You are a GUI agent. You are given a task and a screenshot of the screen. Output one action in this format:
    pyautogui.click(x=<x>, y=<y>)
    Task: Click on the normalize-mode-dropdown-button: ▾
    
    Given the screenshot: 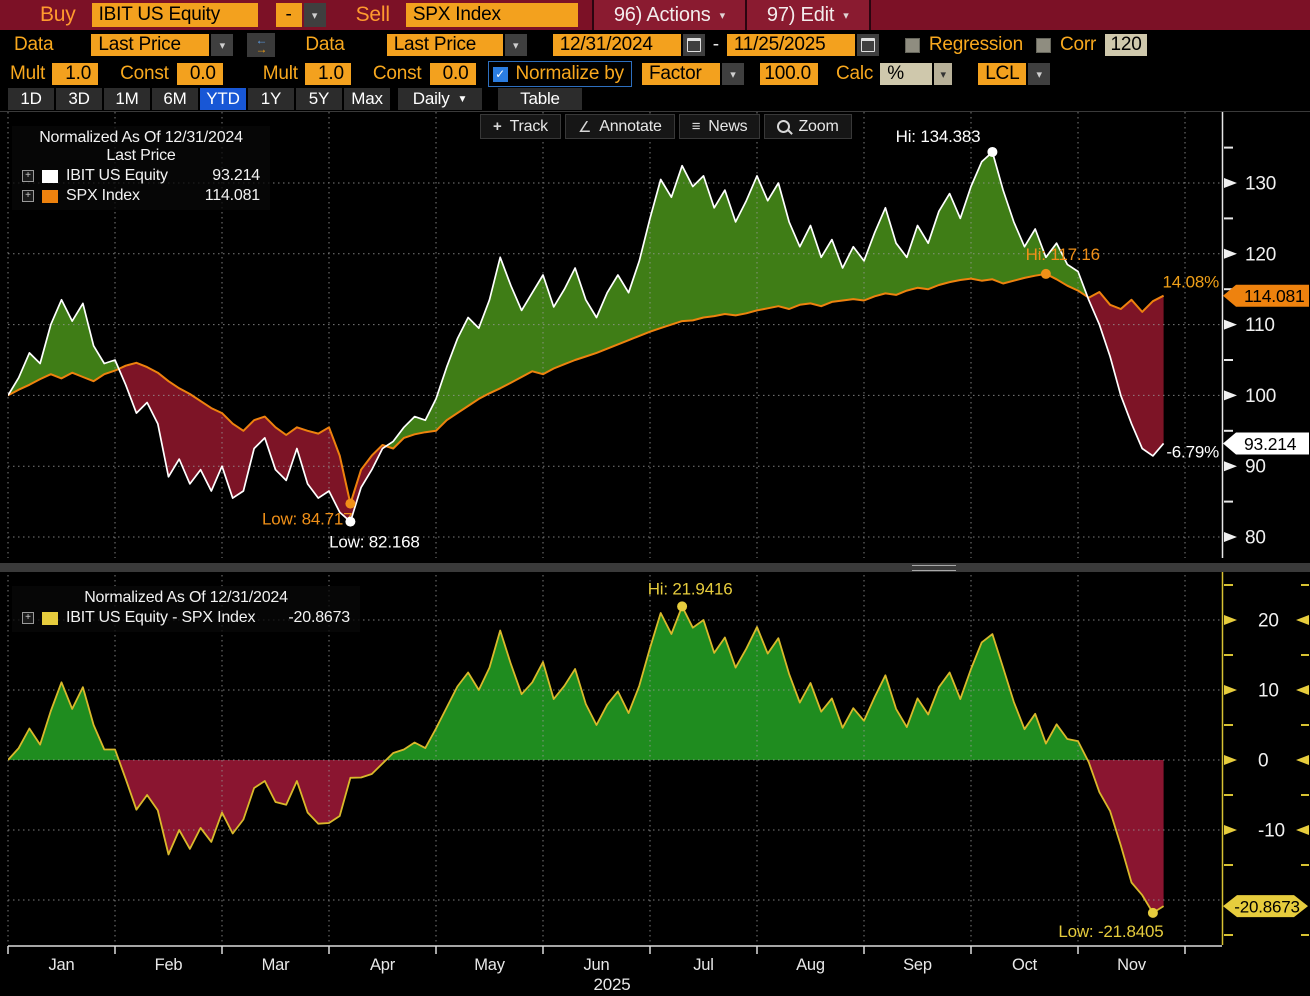 What is the action you would take?
    pyautogui.click(x=732, y=74)
    